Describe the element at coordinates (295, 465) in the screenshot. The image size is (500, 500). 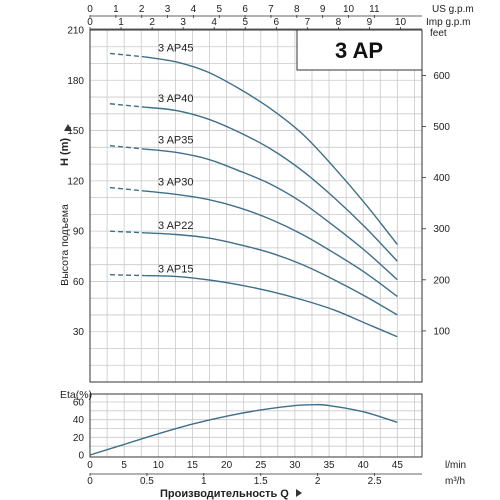
I see `lmin-tick-label: 30` at that location.